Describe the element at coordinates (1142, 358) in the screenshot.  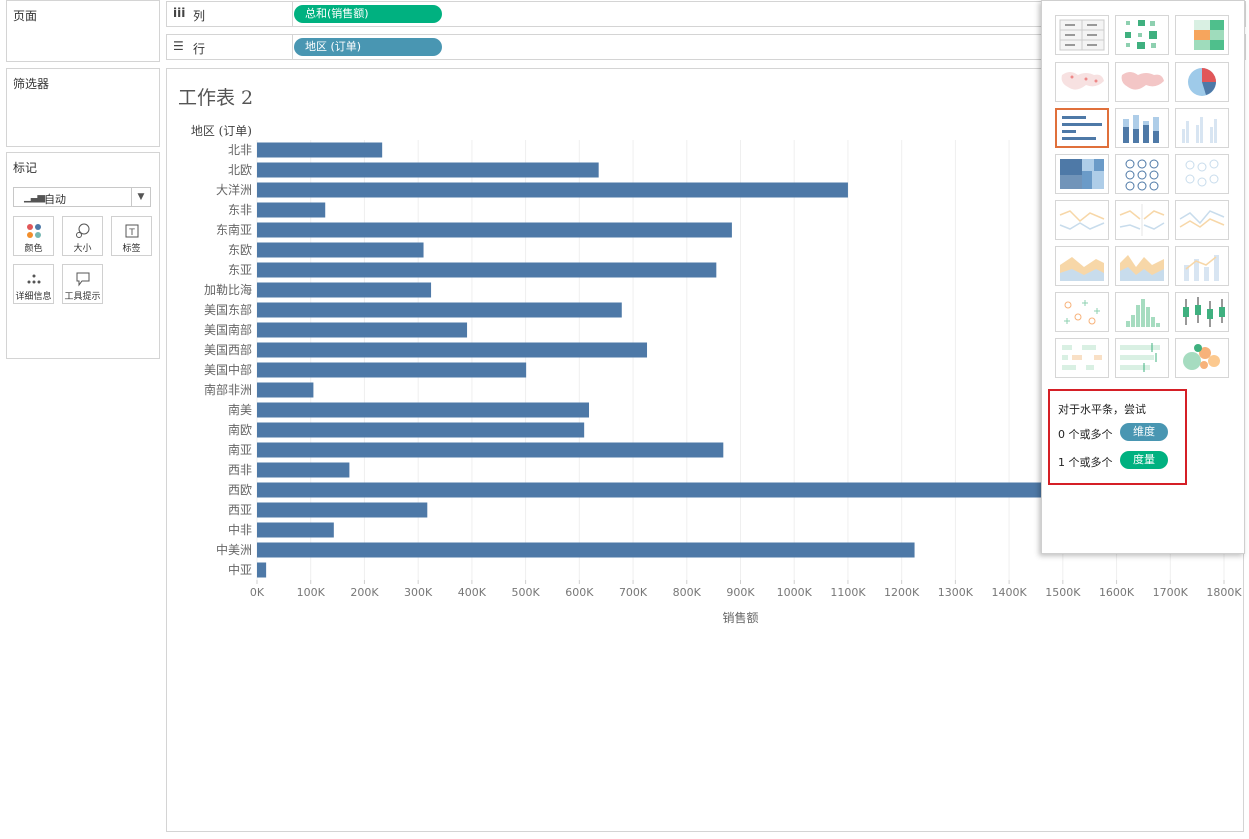
I see `bullet-graph-thumb` at that location.